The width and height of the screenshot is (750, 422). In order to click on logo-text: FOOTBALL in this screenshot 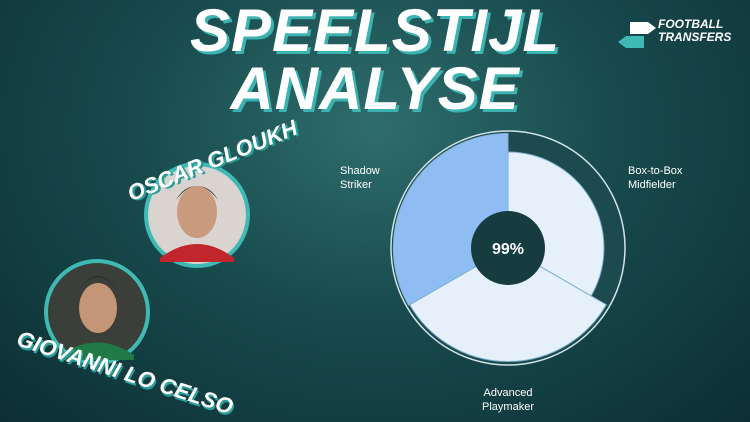, I will do `click(691, 24)`.